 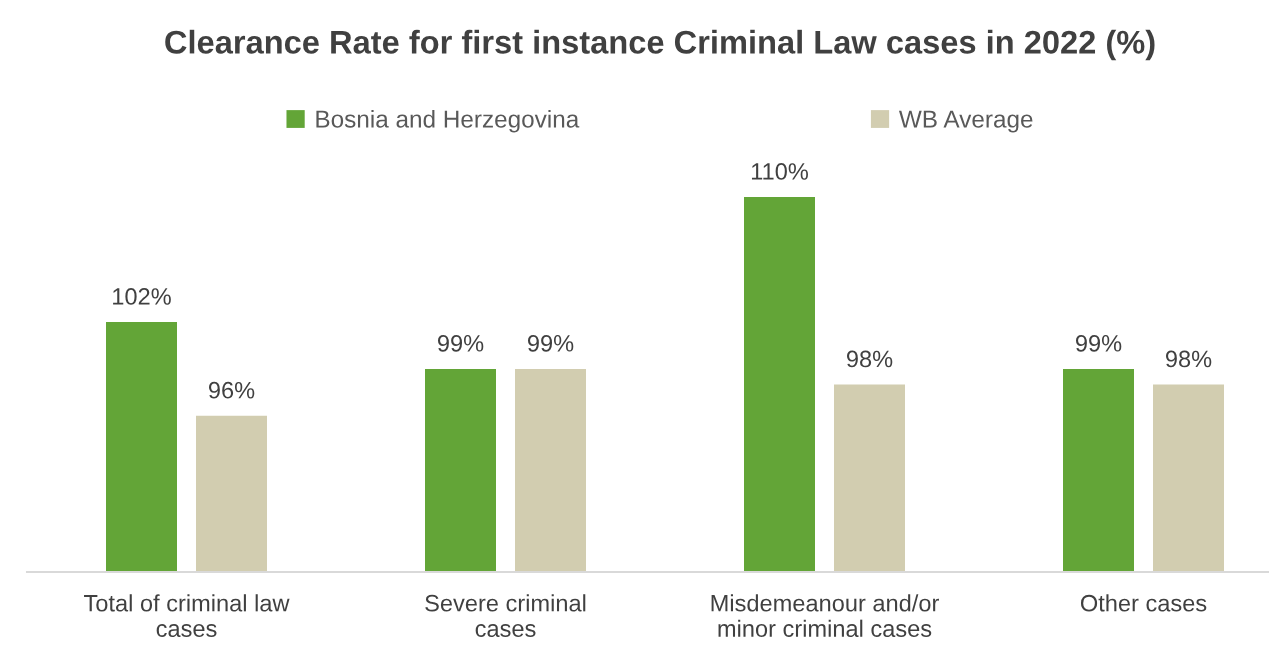 I want to click on legend-label: Bosnia and Herzegovina, so click(x=448, y=121).